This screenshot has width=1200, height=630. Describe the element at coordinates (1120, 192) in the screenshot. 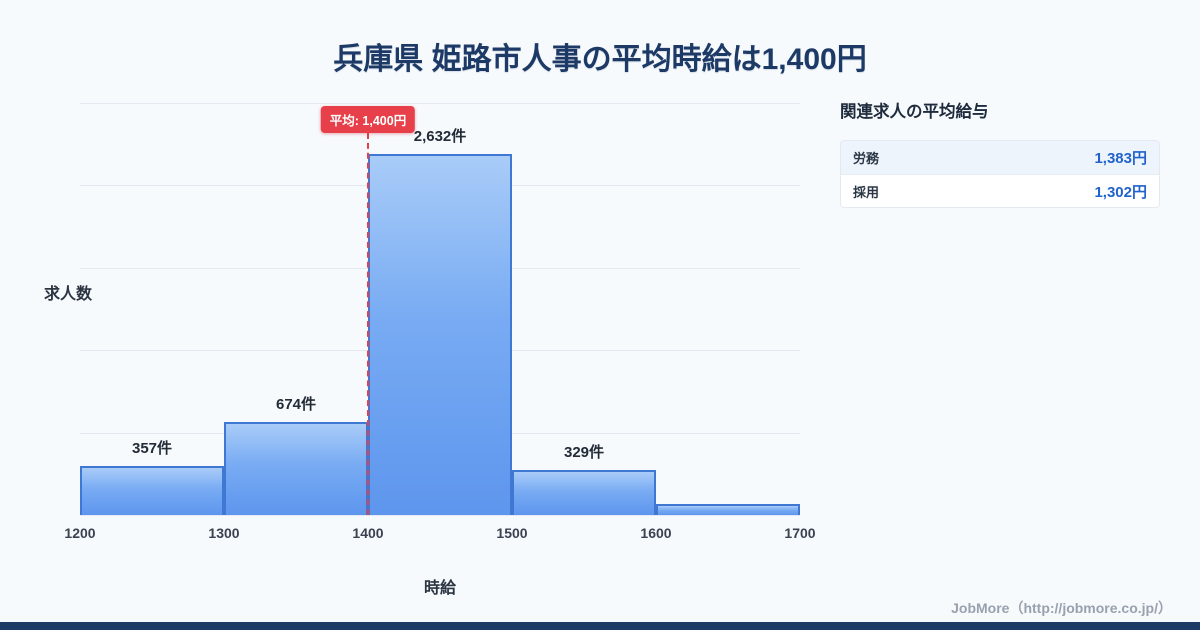

I see `salary-row-value: 1,302円` at that location.